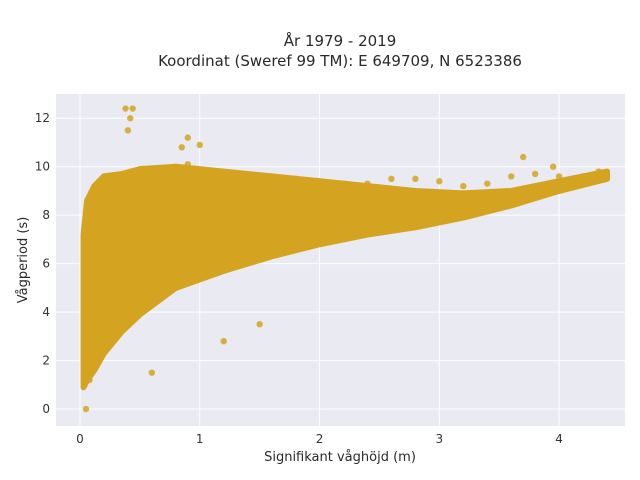 The image size is (640, 480). I want to click on y-axis-label: Vågperiod (s), so click(23, 260).